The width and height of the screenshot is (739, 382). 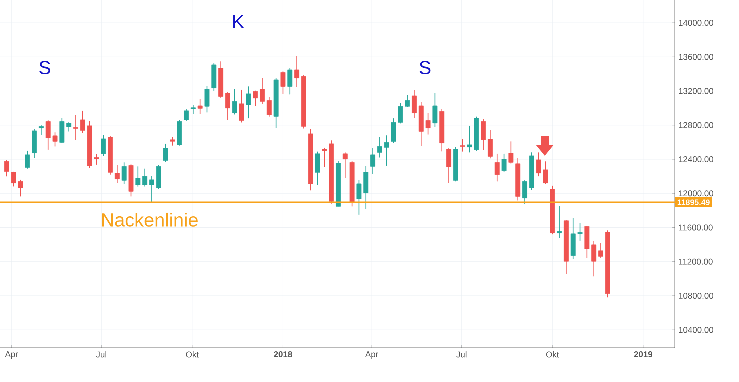 I want to click on y-tick-label: 13200.00, so click(x=696, y=91).